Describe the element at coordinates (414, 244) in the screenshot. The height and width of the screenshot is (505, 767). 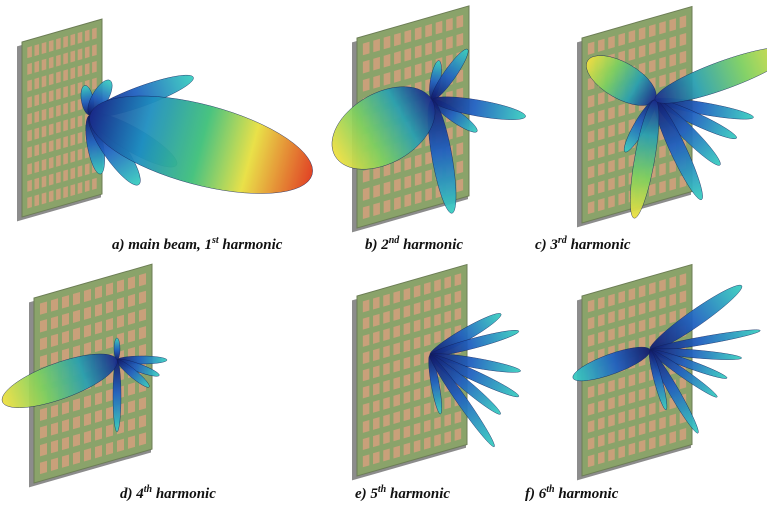
I see `caption: b) 2nd harmonic` at that location.